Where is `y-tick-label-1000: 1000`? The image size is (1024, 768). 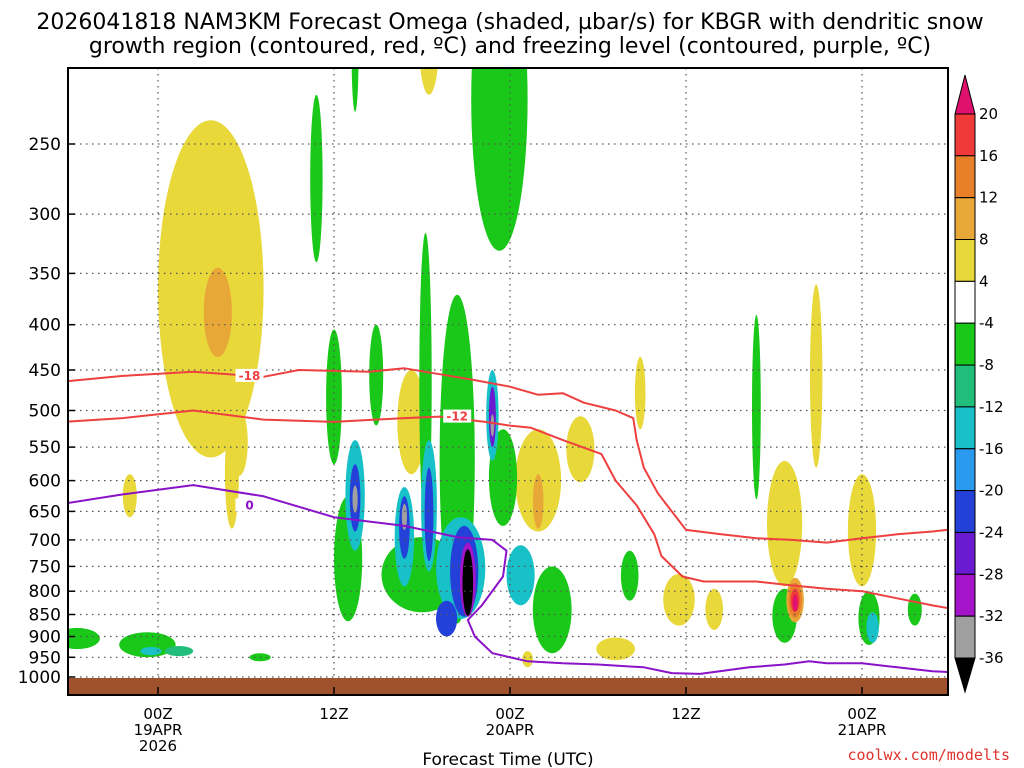
y-tick-label-1000: 1000 is located at coordinates (39, 678).